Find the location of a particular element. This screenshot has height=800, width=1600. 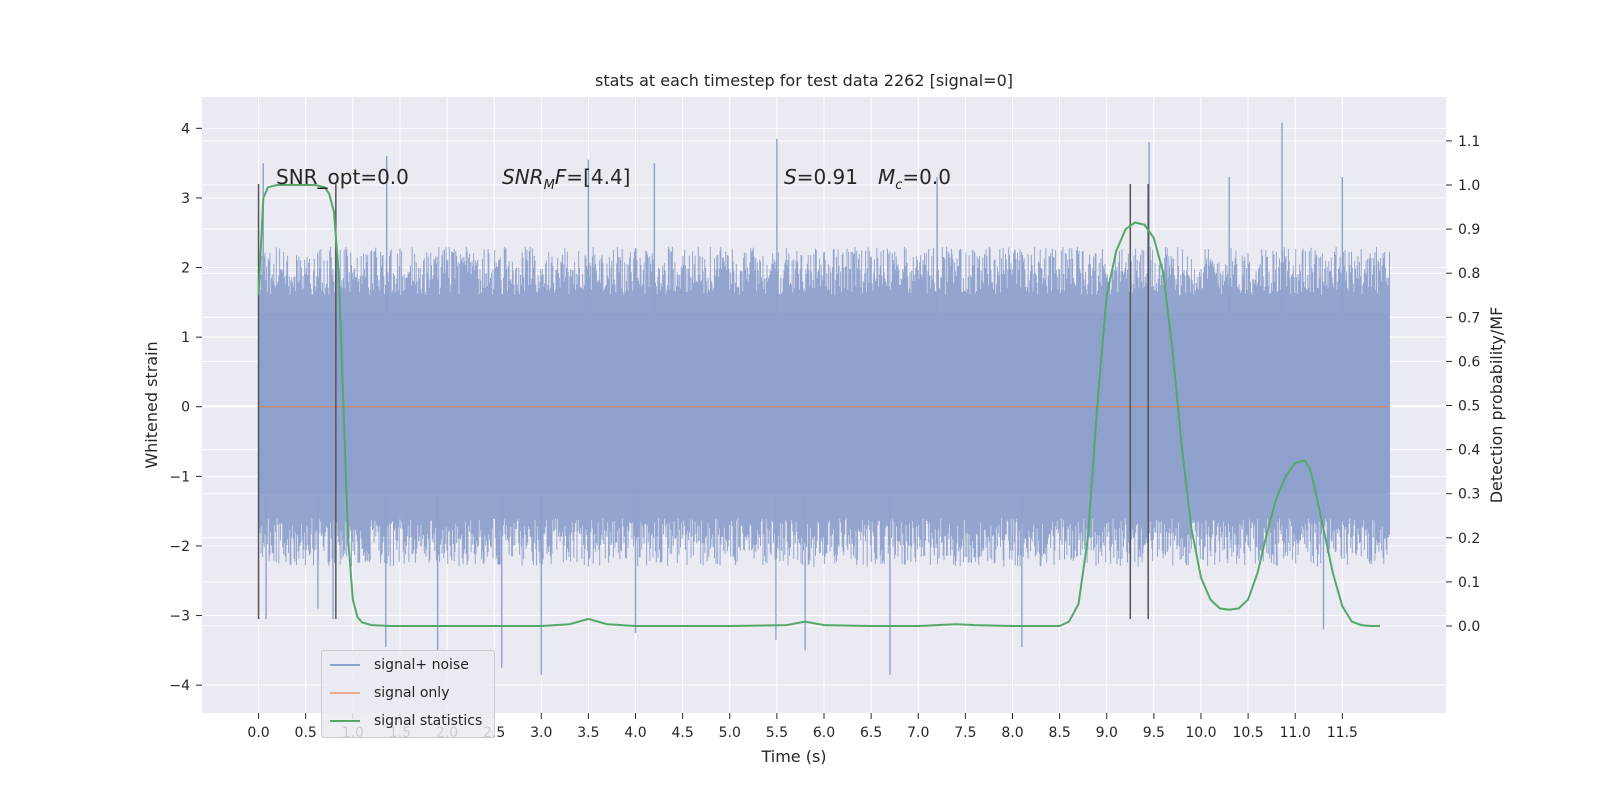

legend-label-signal: signal only is located at coordinates (412, 693).